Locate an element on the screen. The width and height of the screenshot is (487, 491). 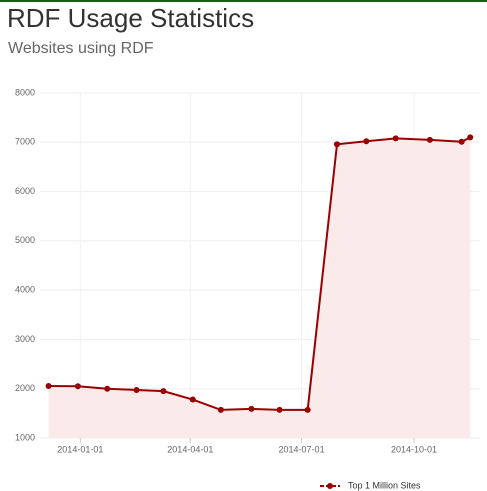
legend-label: Top 1 Million Sites is located at coordinates (384, 485).